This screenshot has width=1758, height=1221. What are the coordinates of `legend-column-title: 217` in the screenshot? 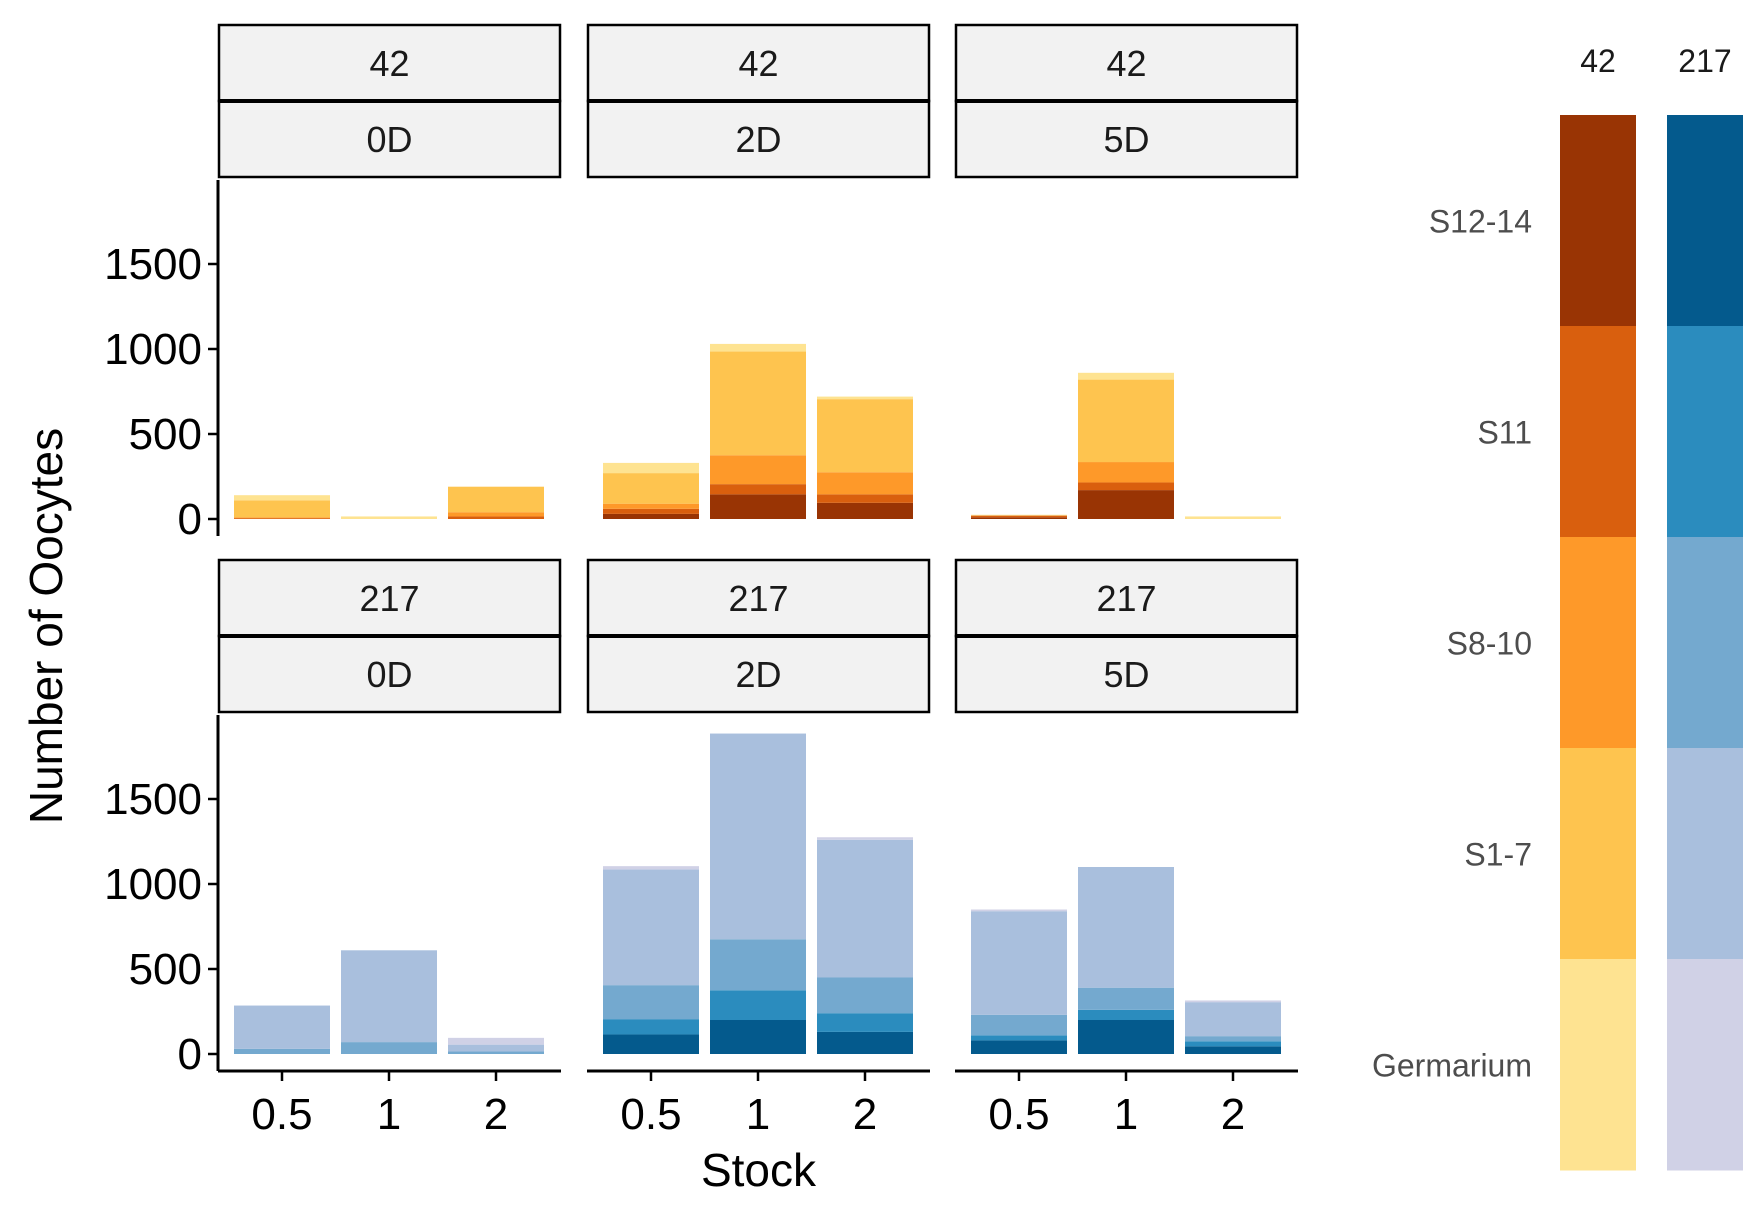 It's located at (1704, 61).